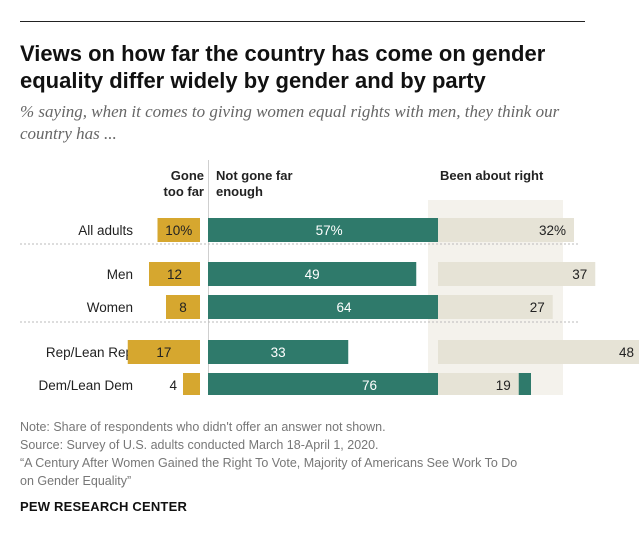 The image size is (639, 534). Describe the element at coordinates (254, 175) in the screenshot. I see `column-header-1-line-0: Not gone far` at that location.